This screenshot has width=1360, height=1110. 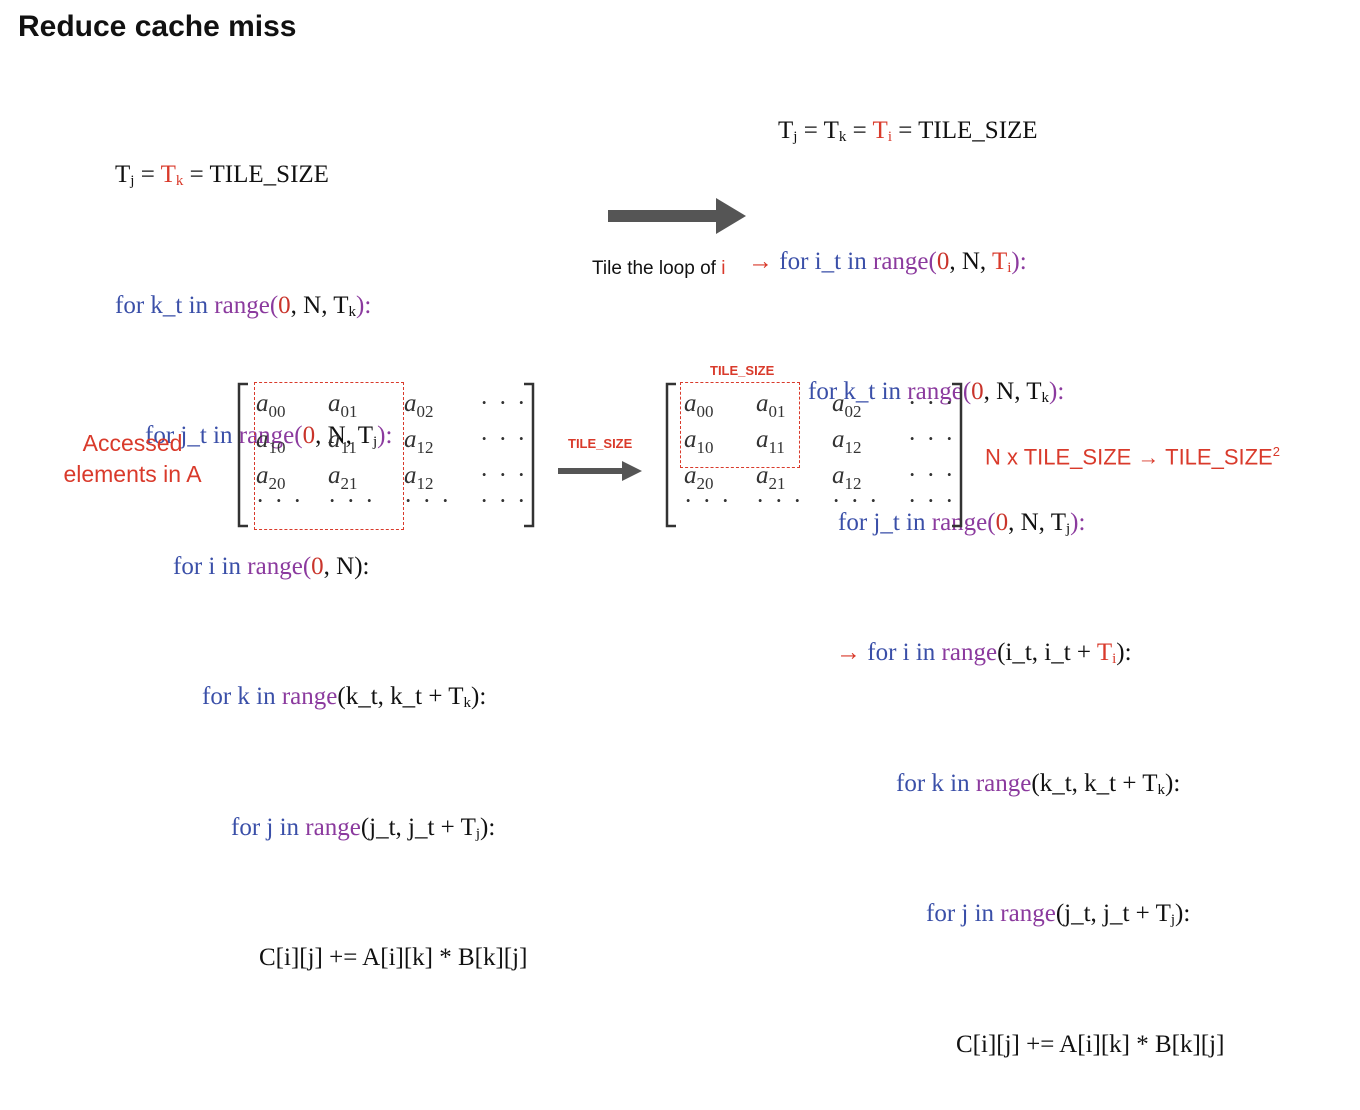 What do you see at coordinates (984, 653) in the screenshot?
I see `code-line-i-loop: → for i in range(i_t, i_t + Ti):` at bounding box center [984, 653].